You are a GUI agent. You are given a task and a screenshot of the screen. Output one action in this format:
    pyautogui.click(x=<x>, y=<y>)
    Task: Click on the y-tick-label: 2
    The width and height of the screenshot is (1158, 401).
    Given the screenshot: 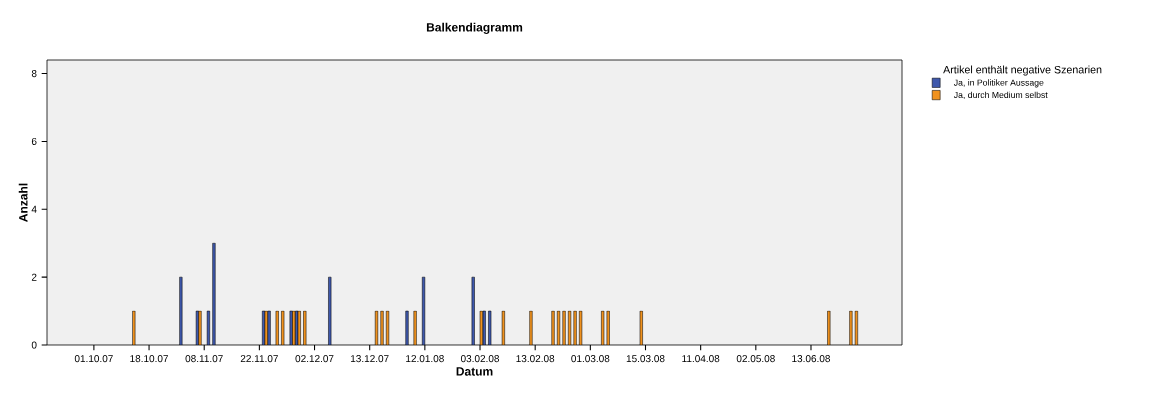 What is the action you would take?
    pyautogui.click(x=34, y=277)
    